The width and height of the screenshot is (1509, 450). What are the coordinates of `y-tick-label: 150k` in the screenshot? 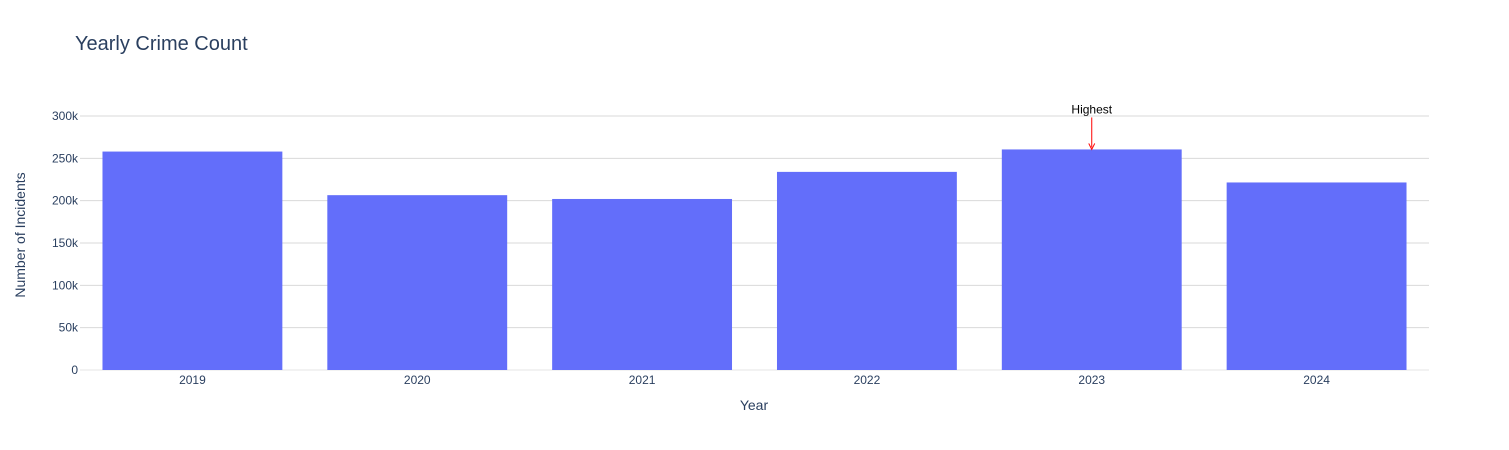 It's located at (65, 243).